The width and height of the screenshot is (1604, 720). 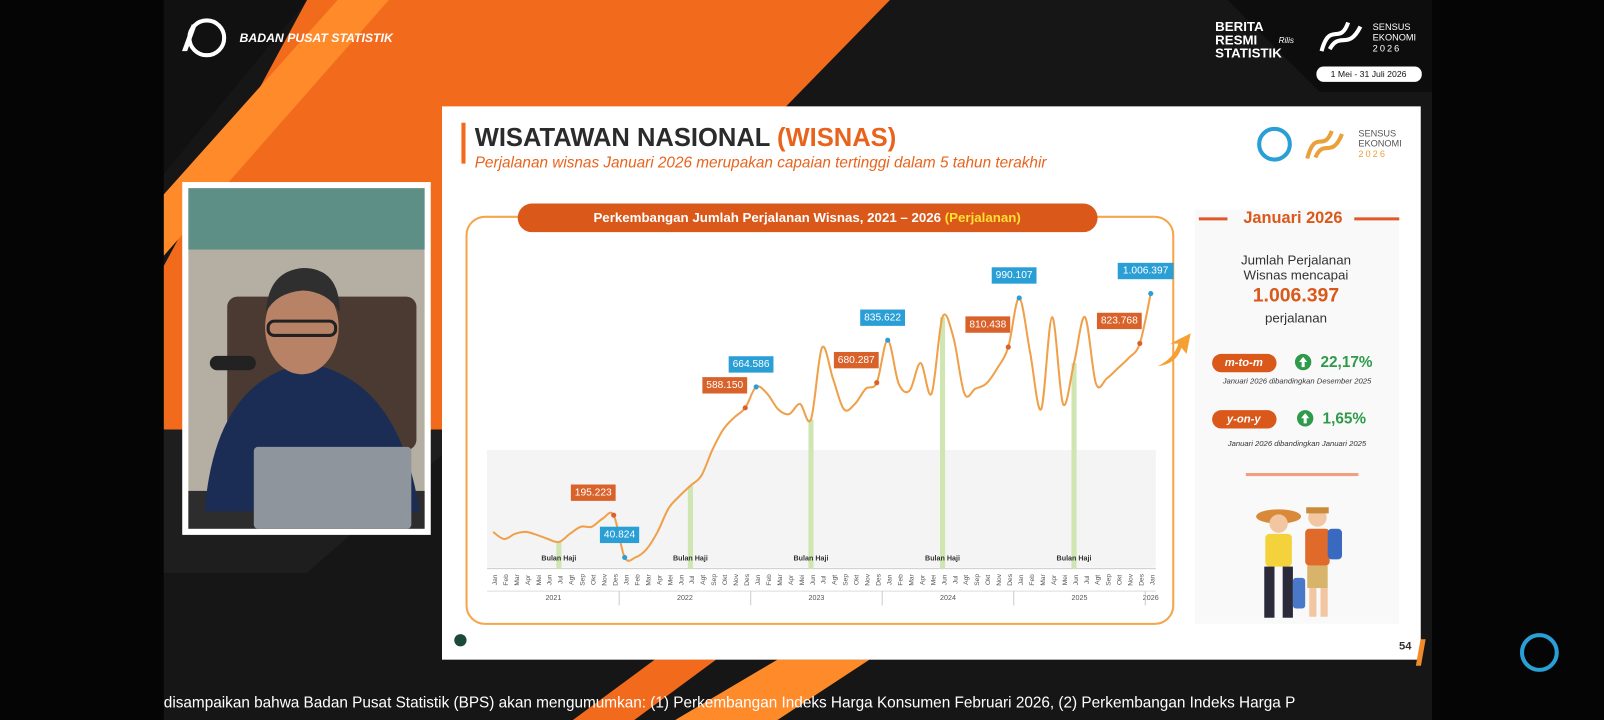 What do you see at coordinates (317, 38) in the screenshot?
I see `org-name: BADAN PUSAT STATISTIK` at bounding box center [317, 38].